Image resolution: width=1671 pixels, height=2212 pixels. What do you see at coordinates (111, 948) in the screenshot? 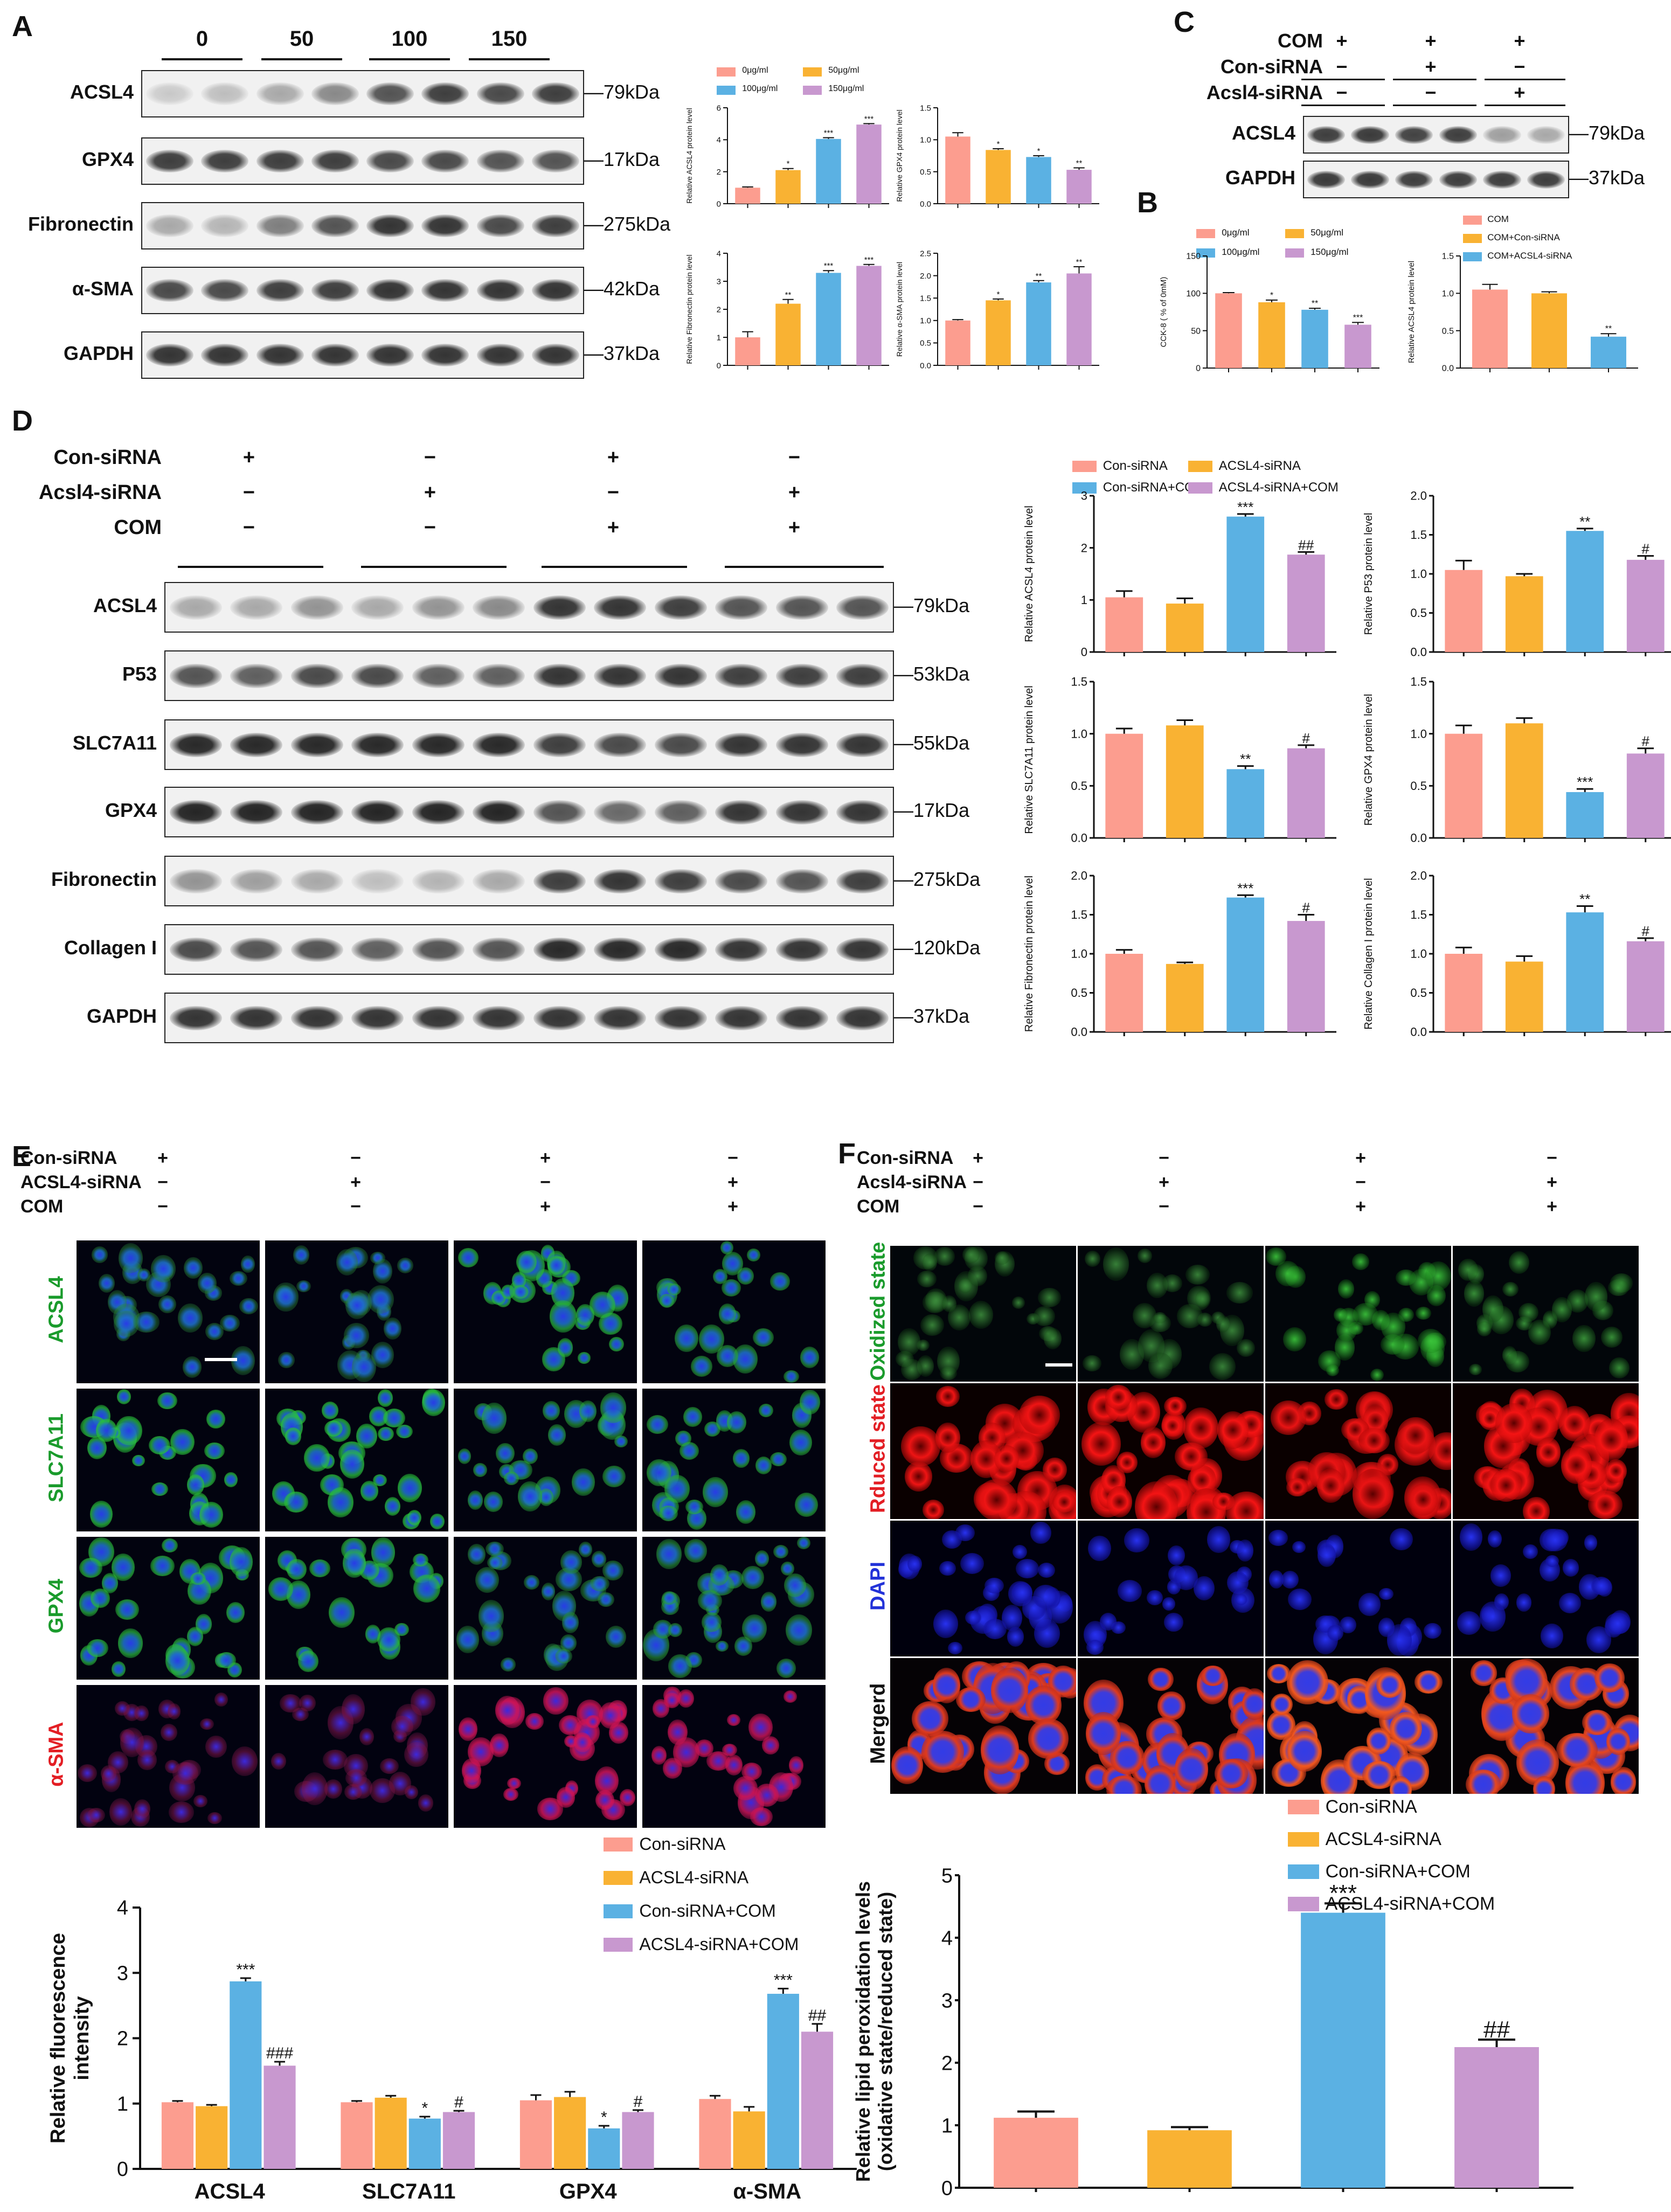
I see `collagen-i-blot-label: Collagen I` at bounding box center [111, 948].